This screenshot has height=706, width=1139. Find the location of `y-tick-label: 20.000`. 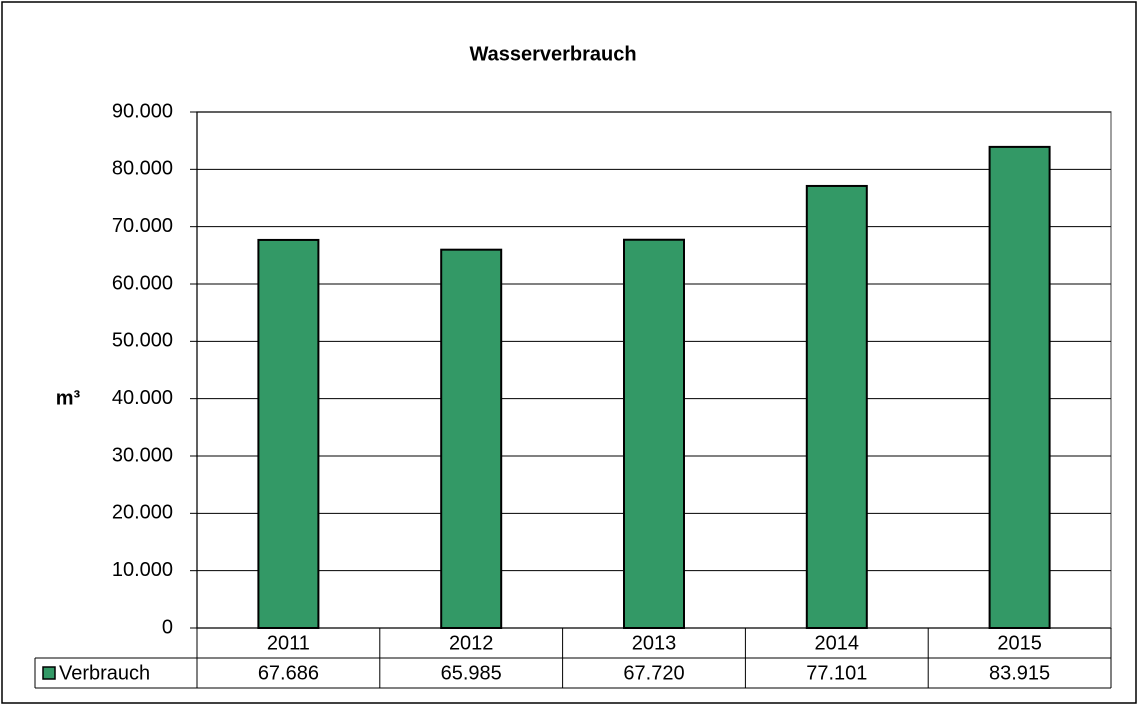

y-tick-label: 20.000 is located at coordinates (142, 513).